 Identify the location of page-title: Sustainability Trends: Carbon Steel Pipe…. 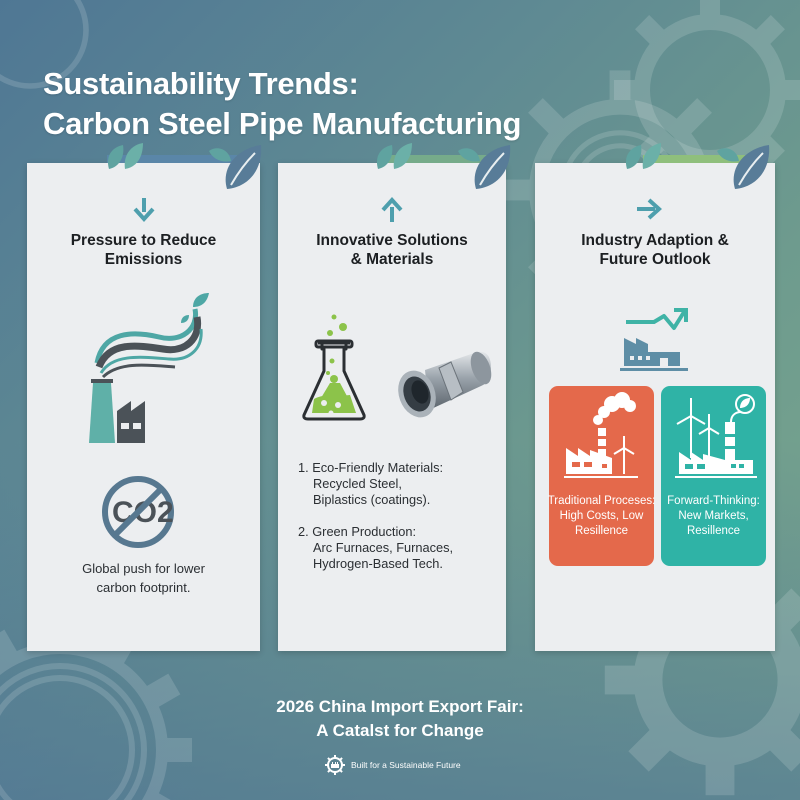
(282, 104).